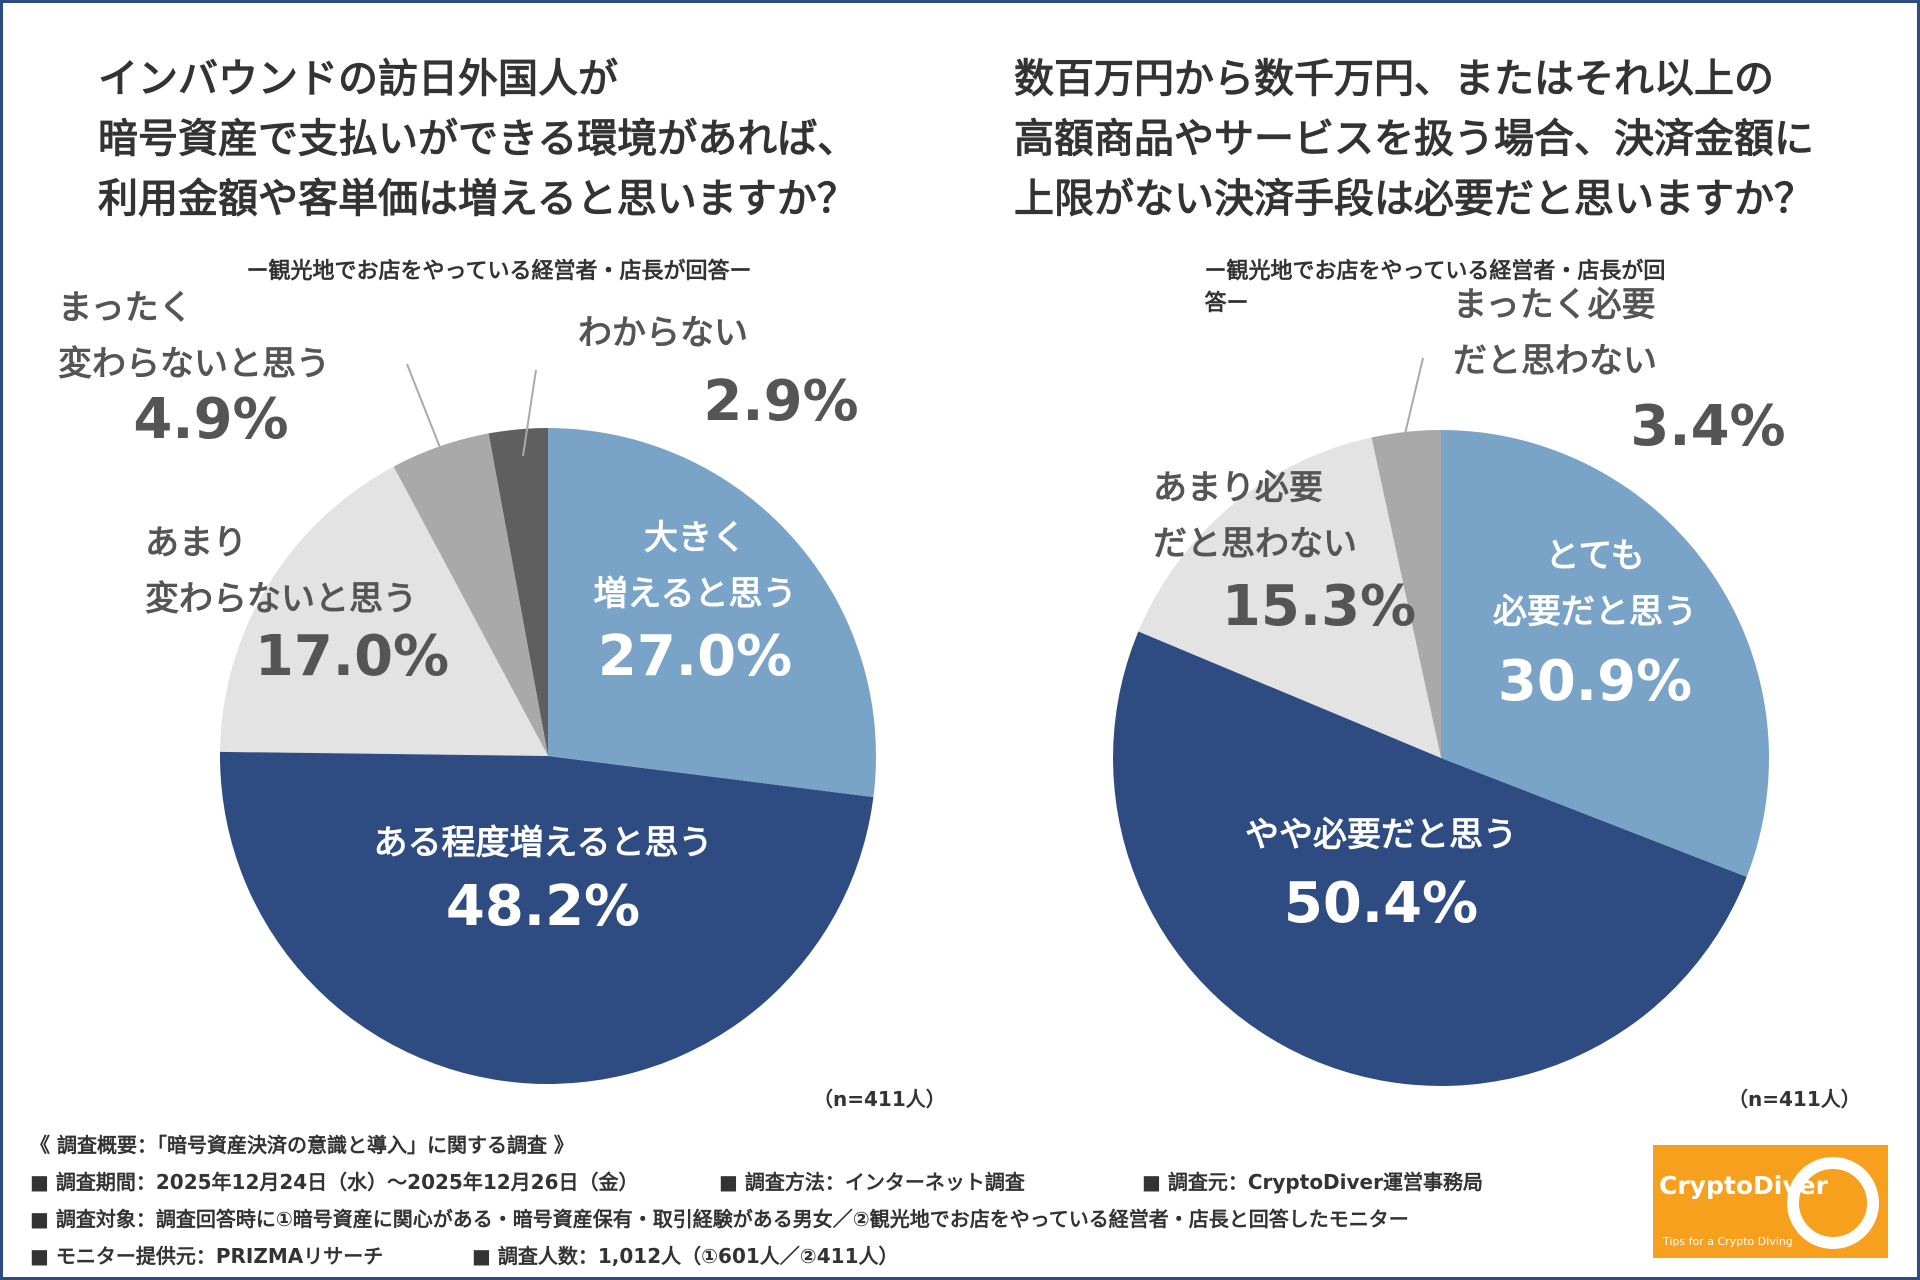 Image resolution: width=1920 pixels, height=1280 pixels. Describe the element at coordinates (1833, 1203) in the screenshot. I see `logo-mark` at that location.